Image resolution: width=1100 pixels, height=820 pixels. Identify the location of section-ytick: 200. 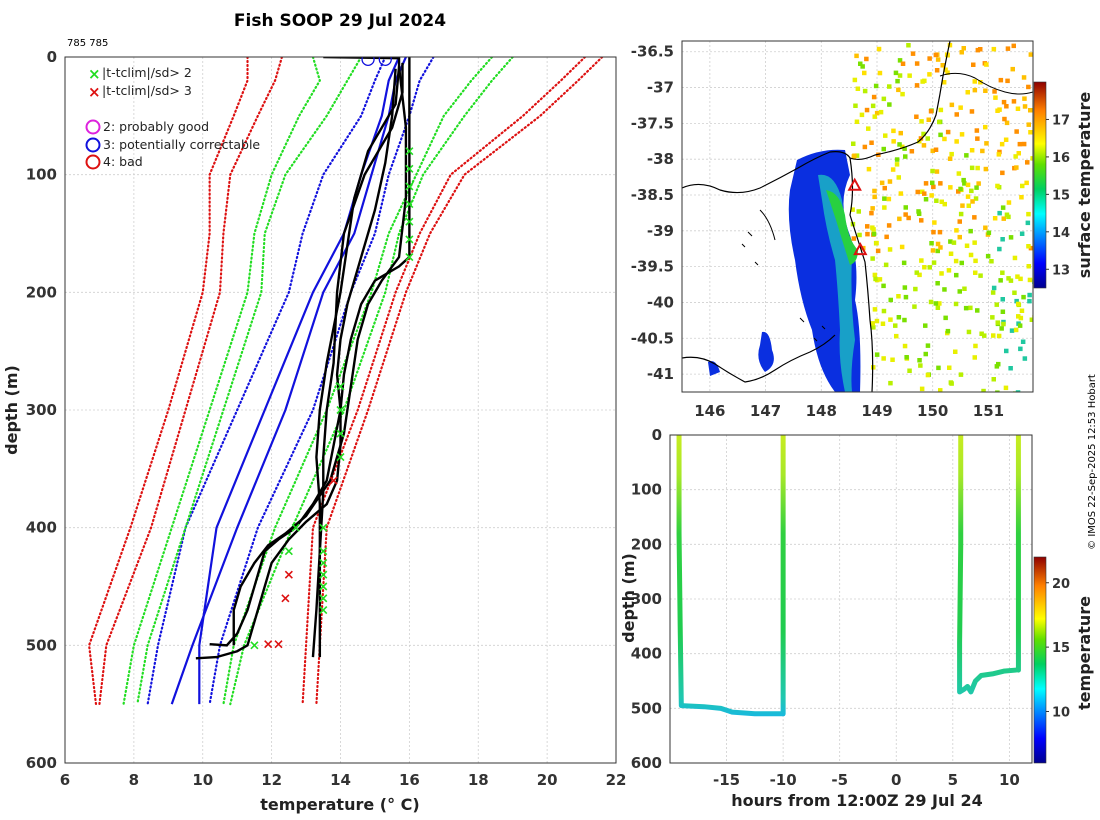
(646, 544).